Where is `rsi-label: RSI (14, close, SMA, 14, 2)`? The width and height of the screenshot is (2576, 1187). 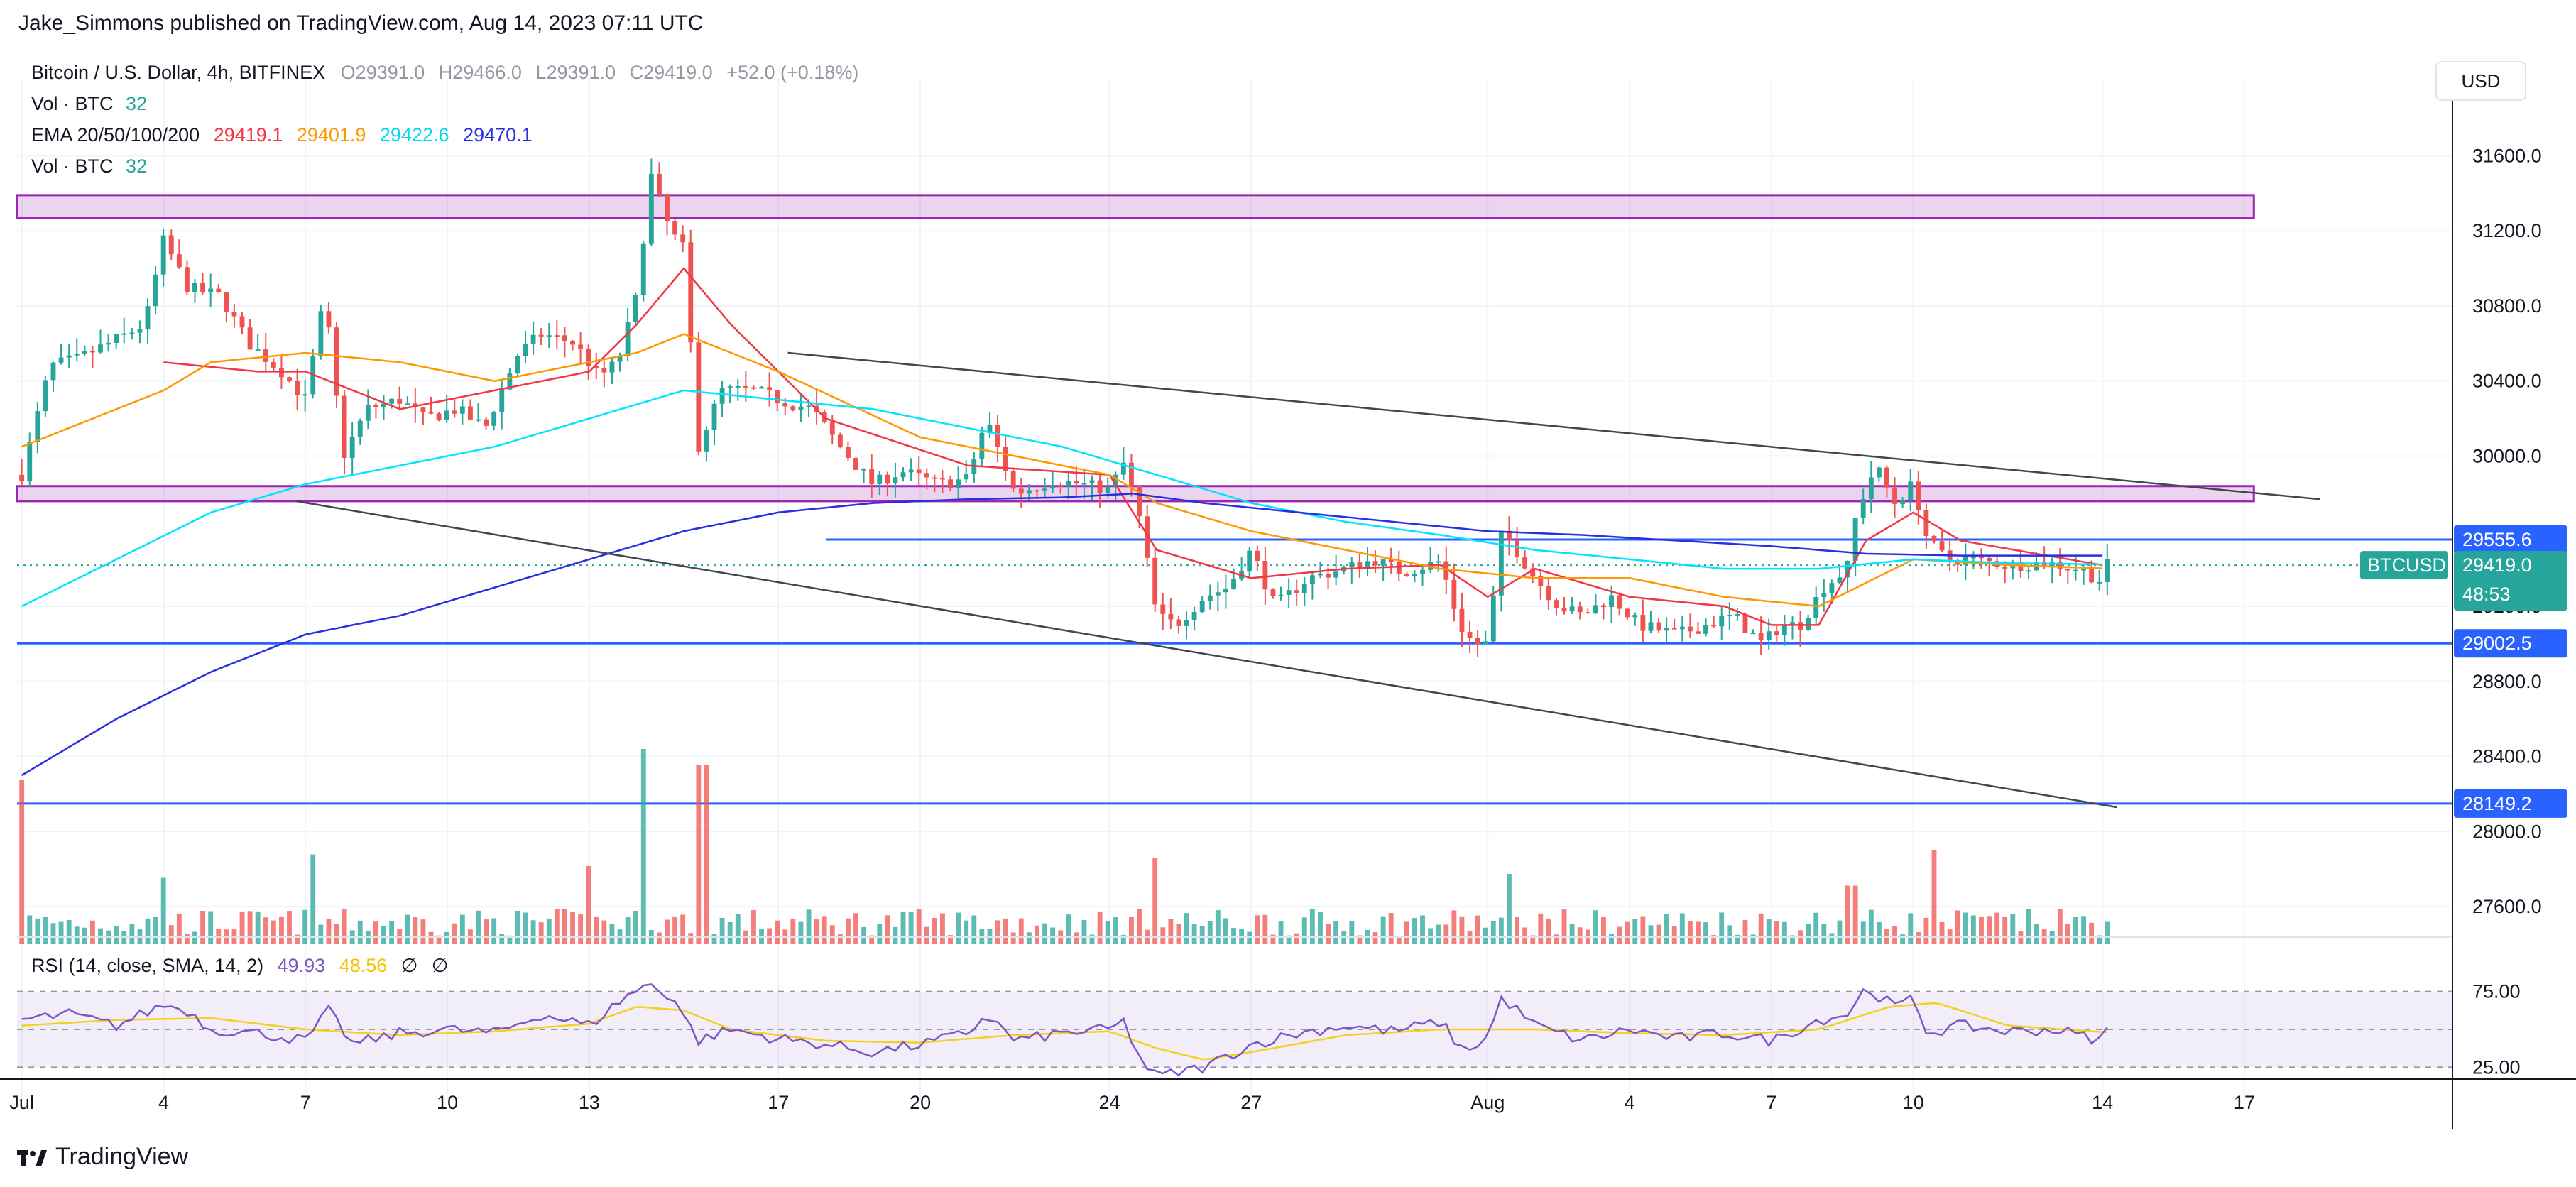 rsi-label: RSI (14, close, SMA, 14, 2) is located at coordinates (147, 965).